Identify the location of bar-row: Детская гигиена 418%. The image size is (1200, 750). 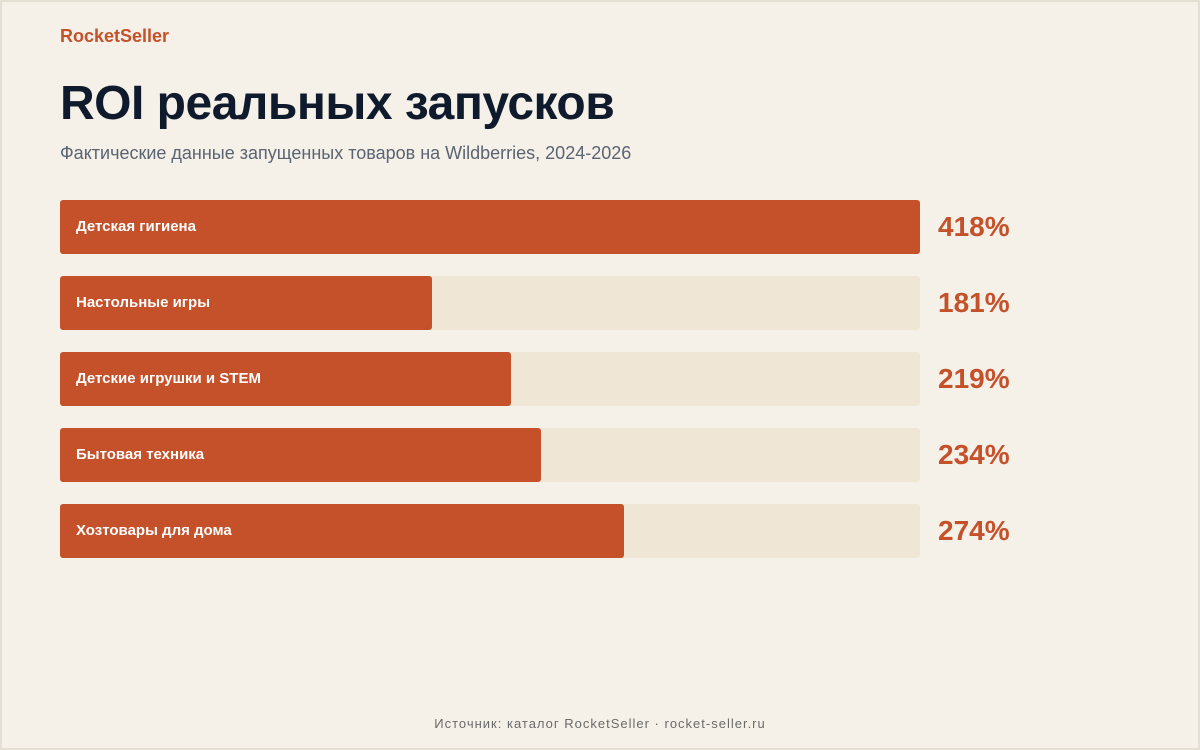
(535, 227).